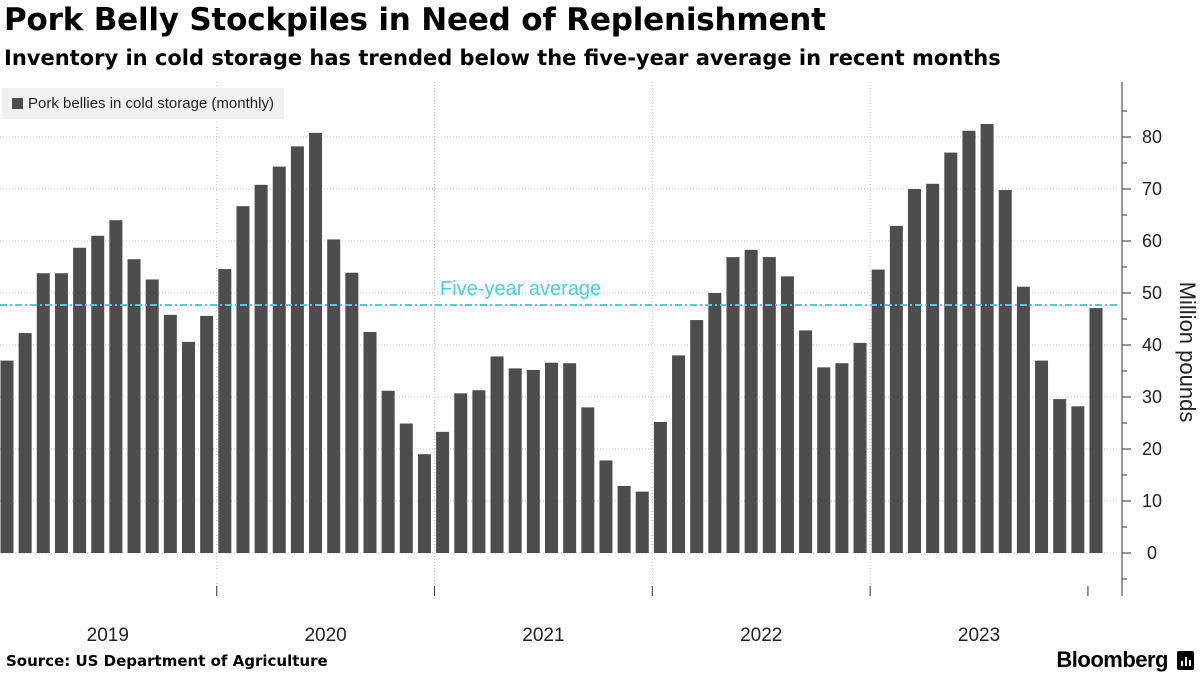 Image resolution: width=1200 pixels, height=675 pixels. I want to click on x-year-label-2021: 2021, so click(543, 635).